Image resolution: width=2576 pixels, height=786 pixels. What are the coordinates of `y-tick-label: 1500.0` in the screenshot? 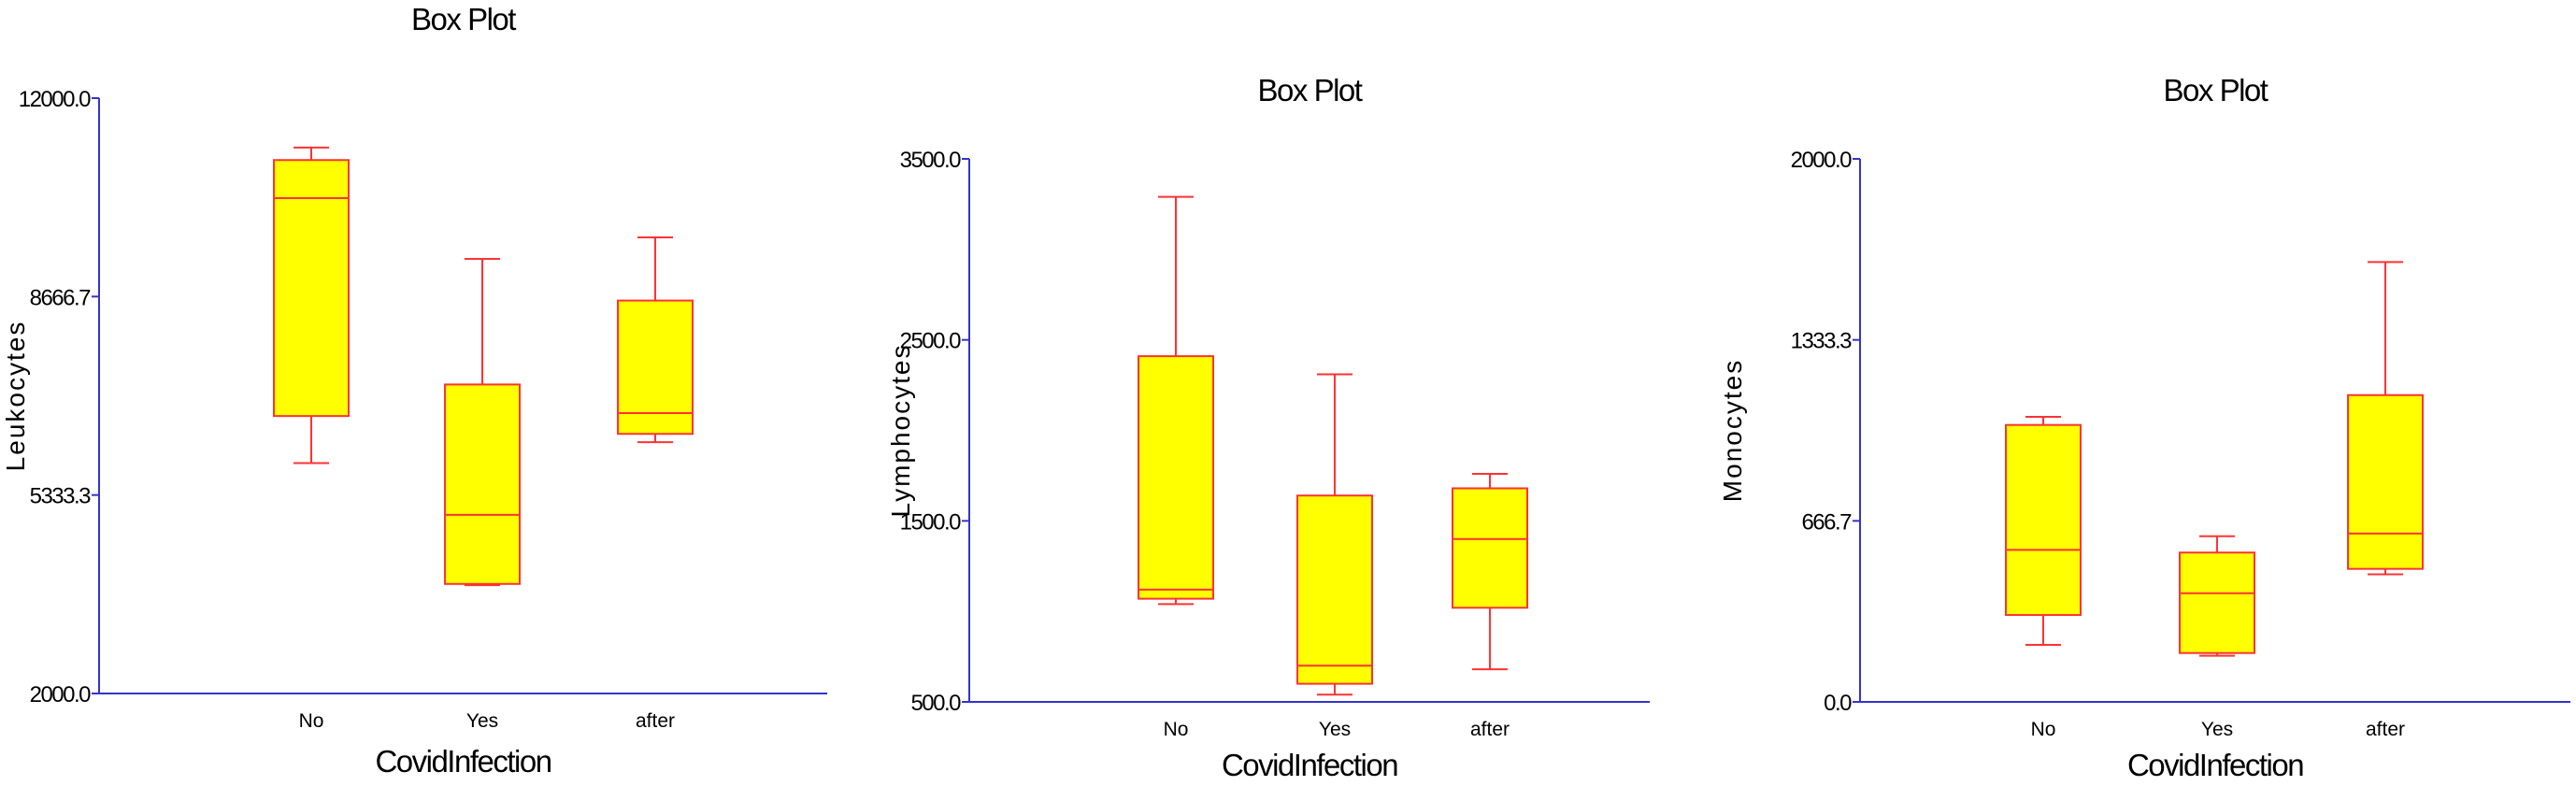 It's located at (931, 522).